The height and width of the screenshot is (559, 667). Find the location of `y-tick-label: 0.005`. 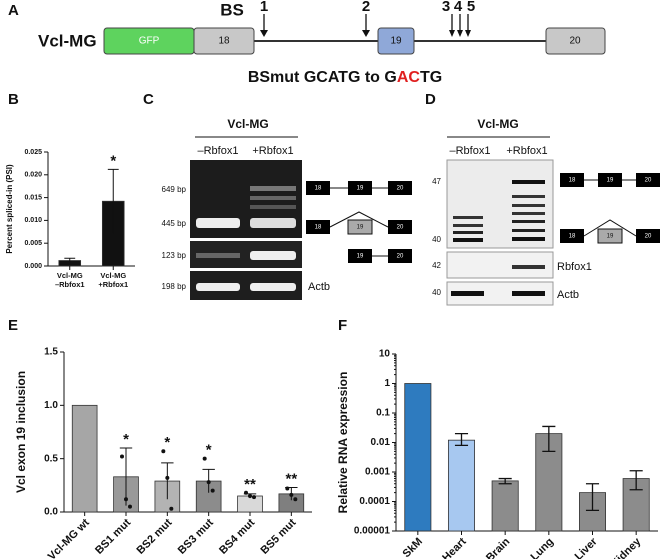

y-tick-label: 0.005 is located at coordinates (33, 243).